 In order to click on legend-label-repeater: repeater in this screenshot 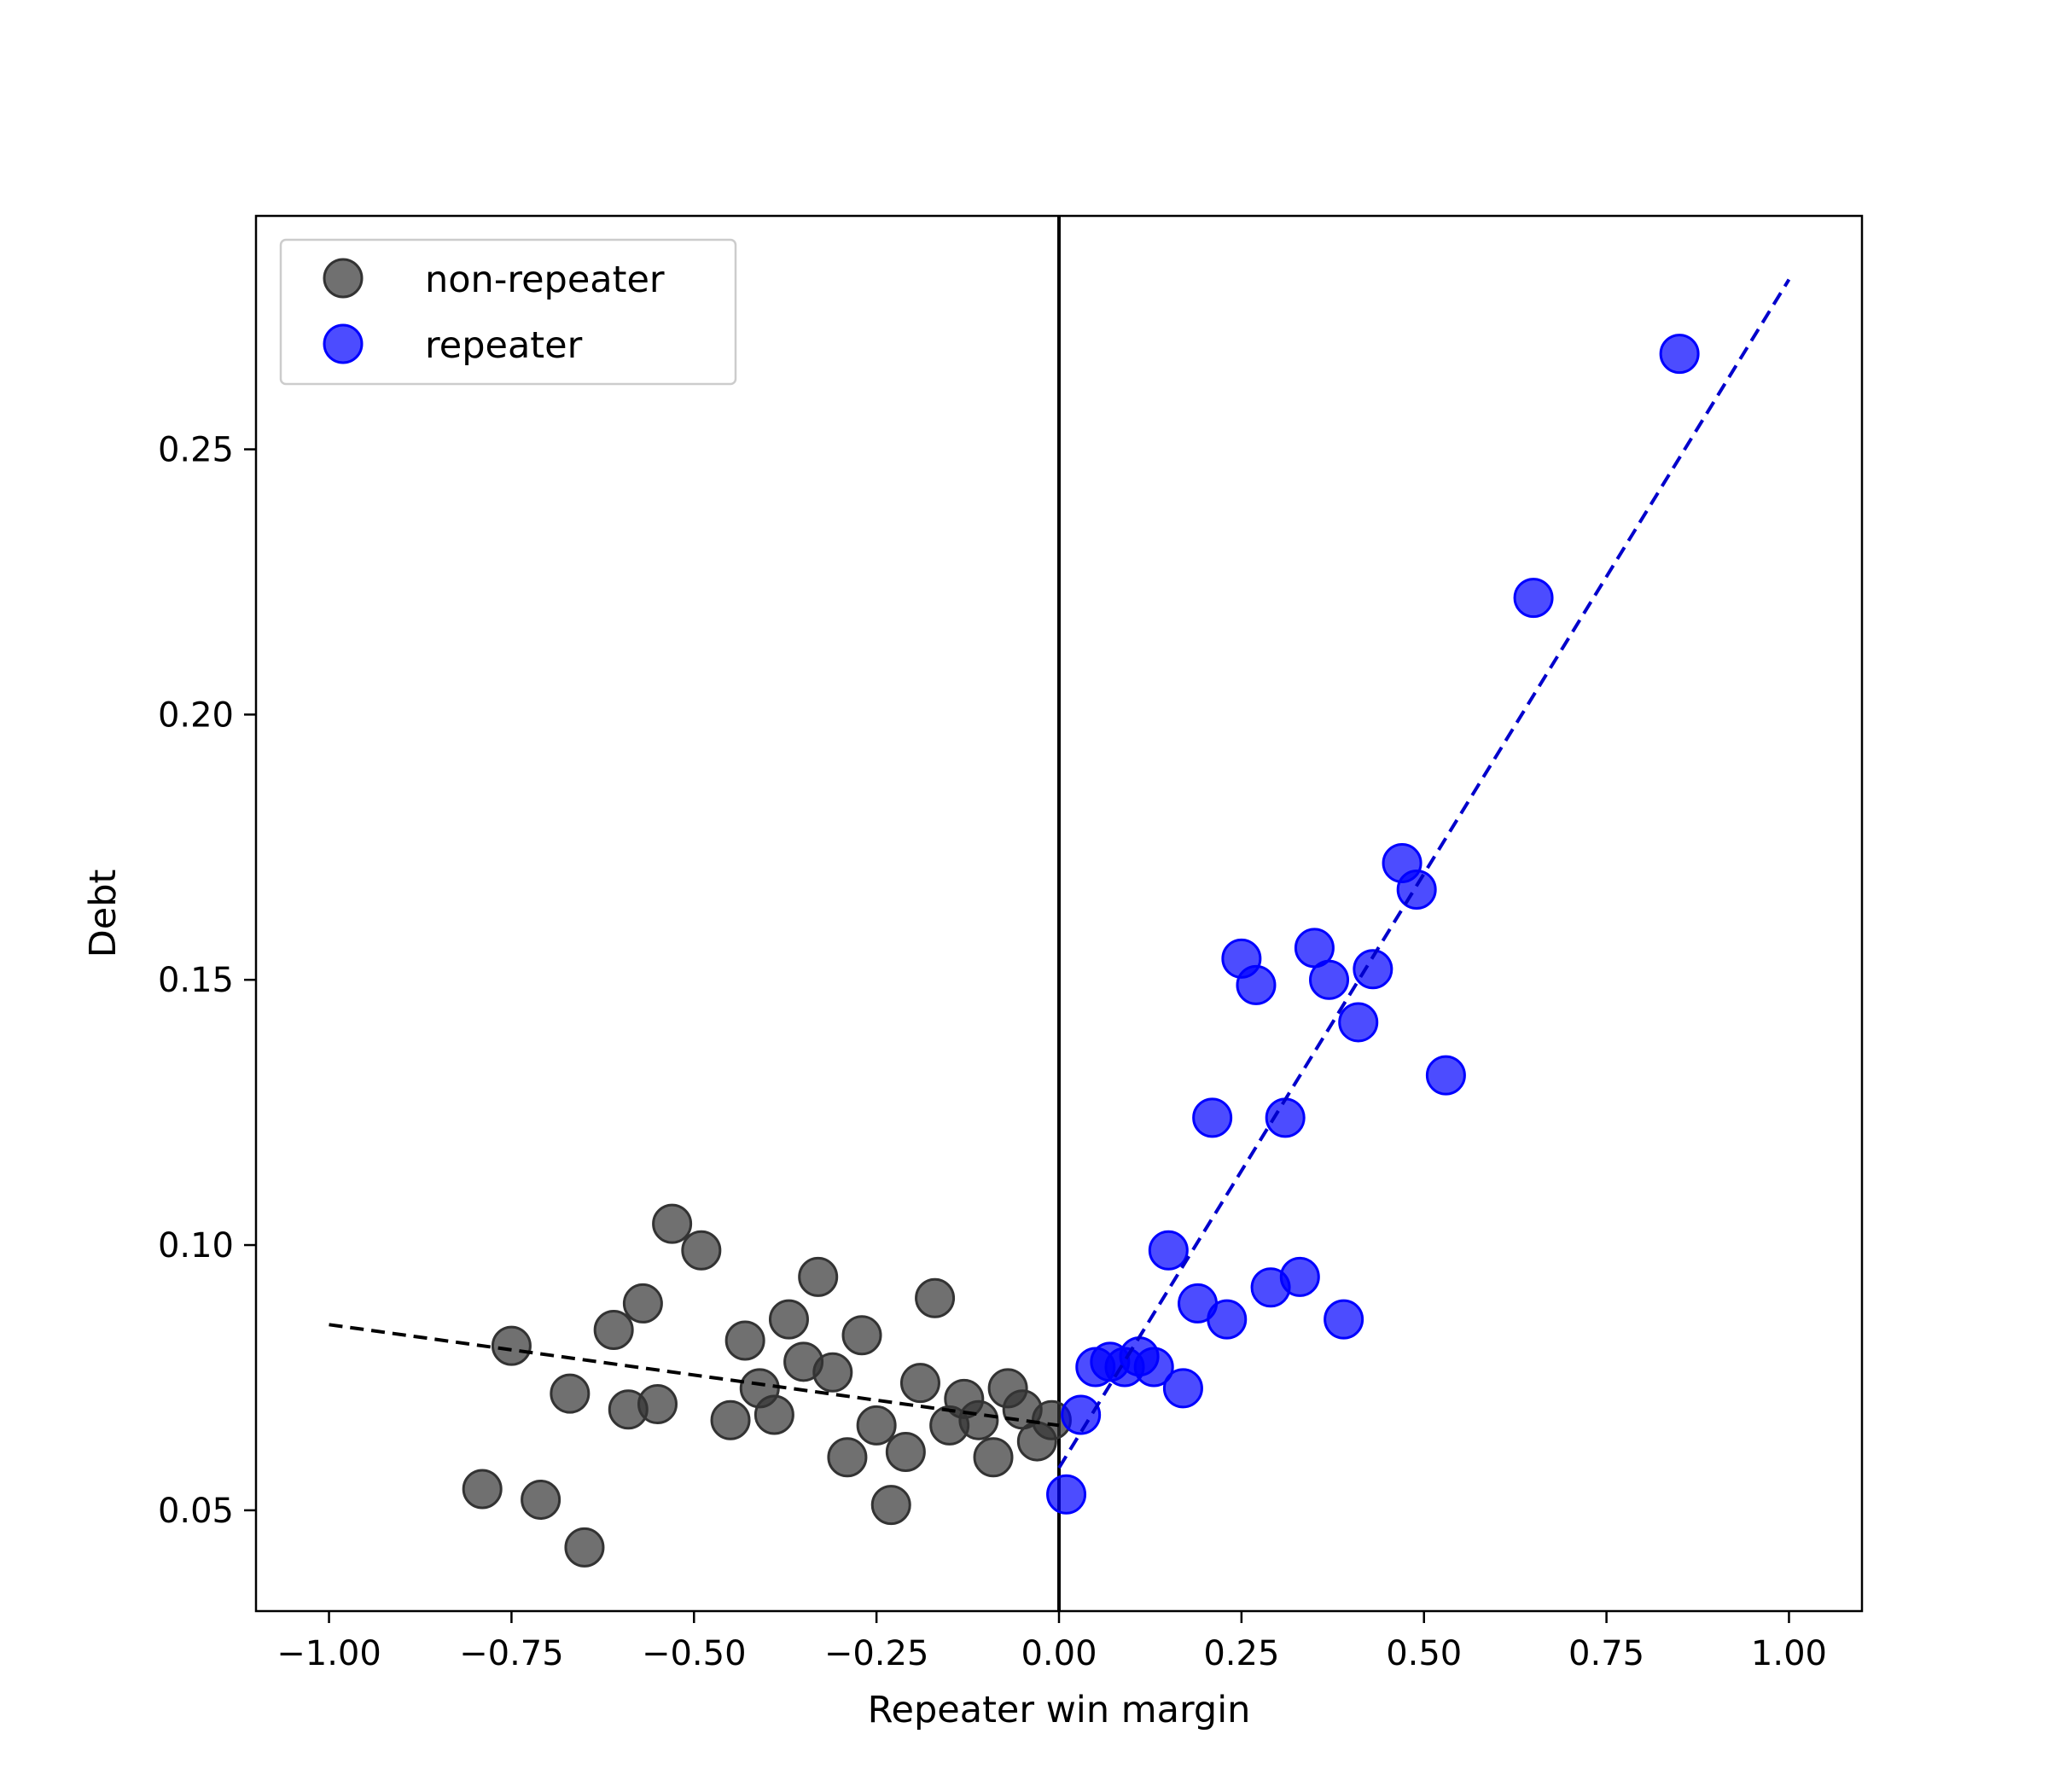, I will do `click(504, 345)`.